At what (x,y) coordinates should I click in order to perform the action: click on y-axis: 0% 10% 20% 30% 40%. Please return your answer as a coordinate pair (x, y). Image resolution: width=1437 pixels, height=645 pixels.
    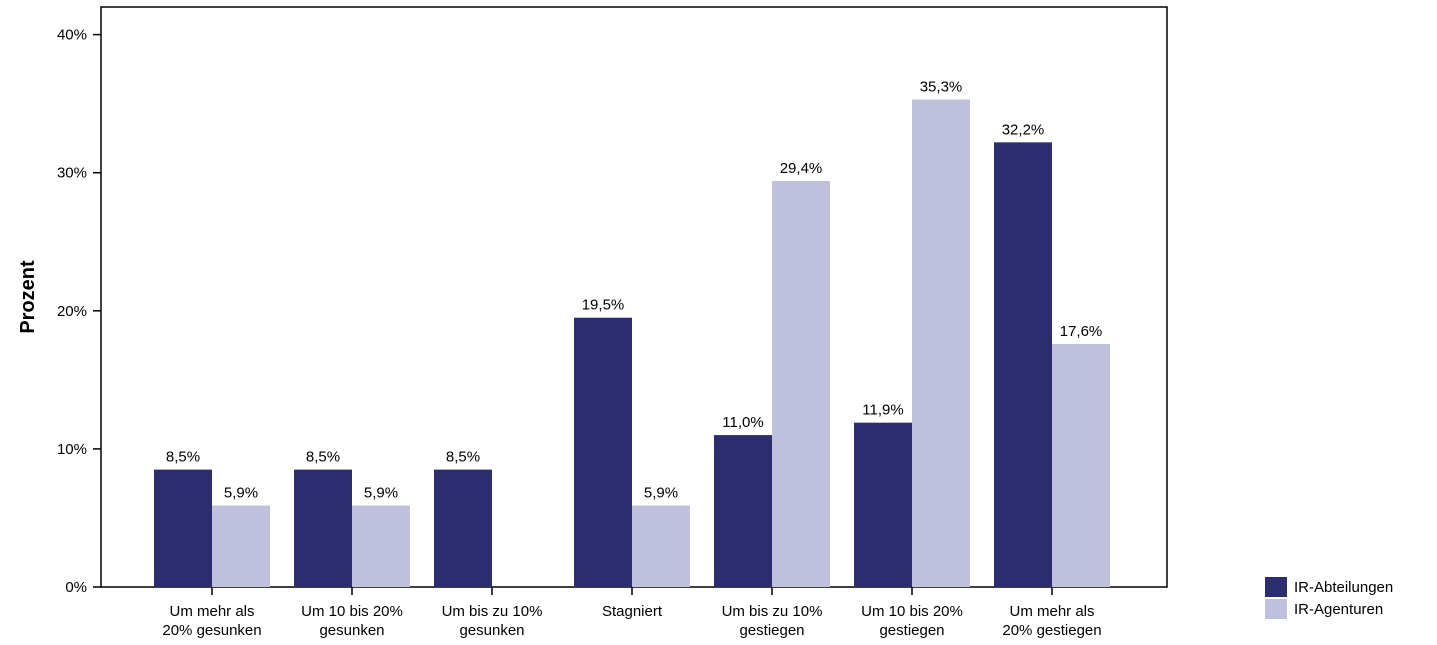
    Looking at the image, I should click on (79, 311).